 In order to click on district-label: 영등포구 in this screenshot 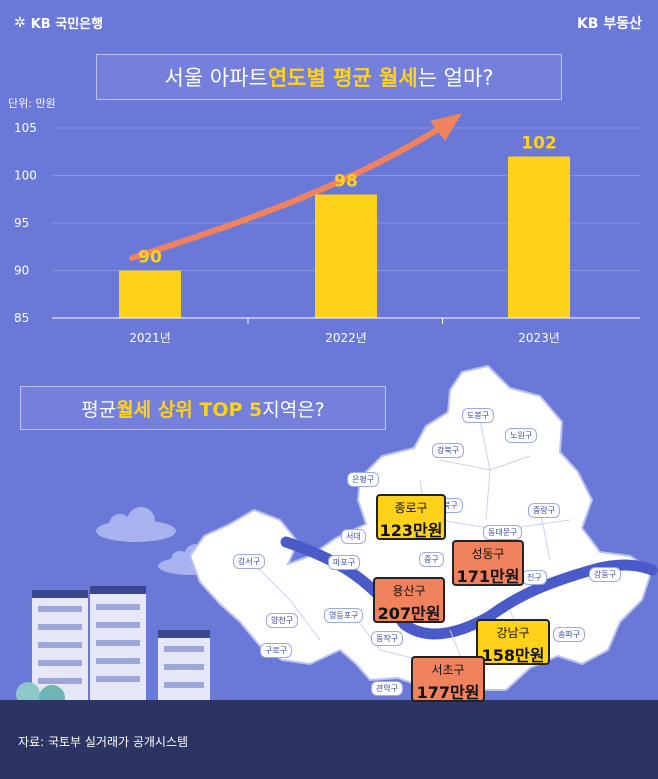, I will do `click(344, 615)`.